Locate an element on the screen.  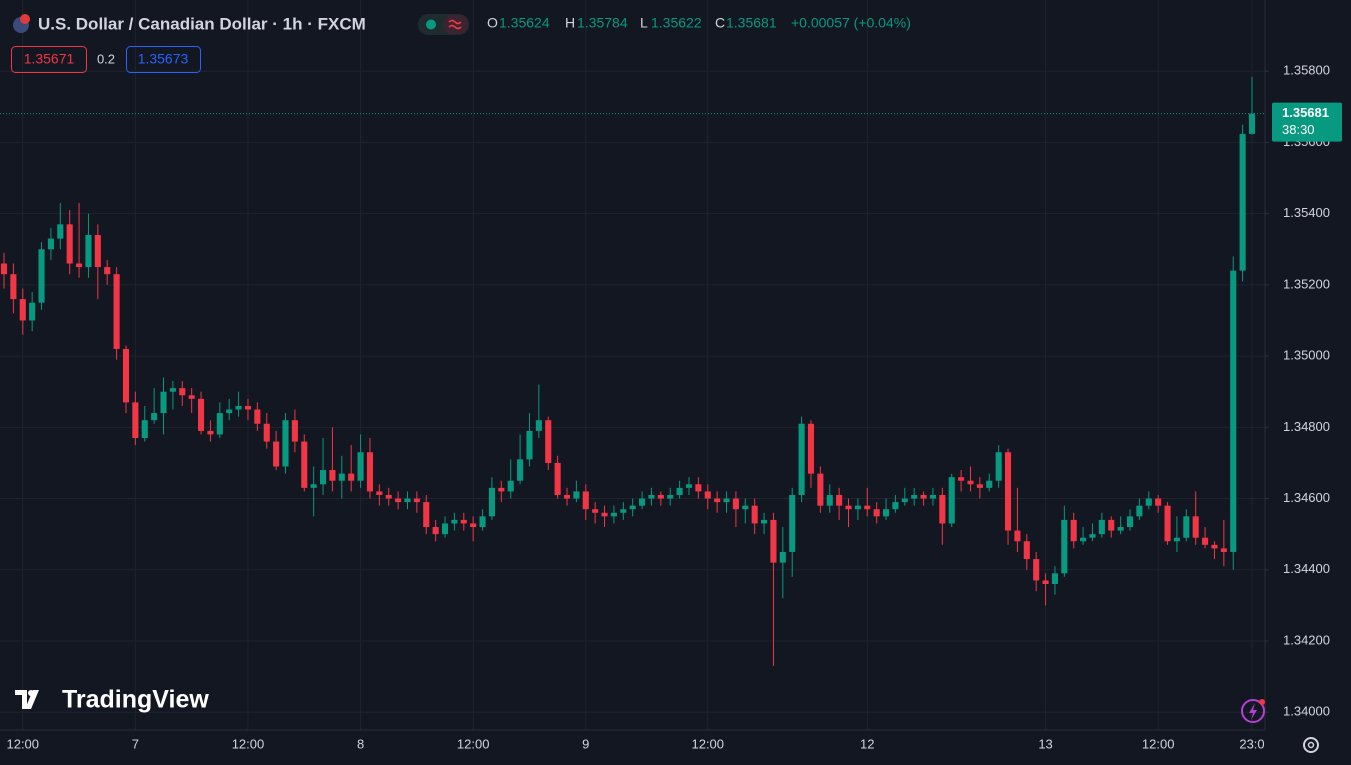
alert-dot is located at coordinates (1262, 702).